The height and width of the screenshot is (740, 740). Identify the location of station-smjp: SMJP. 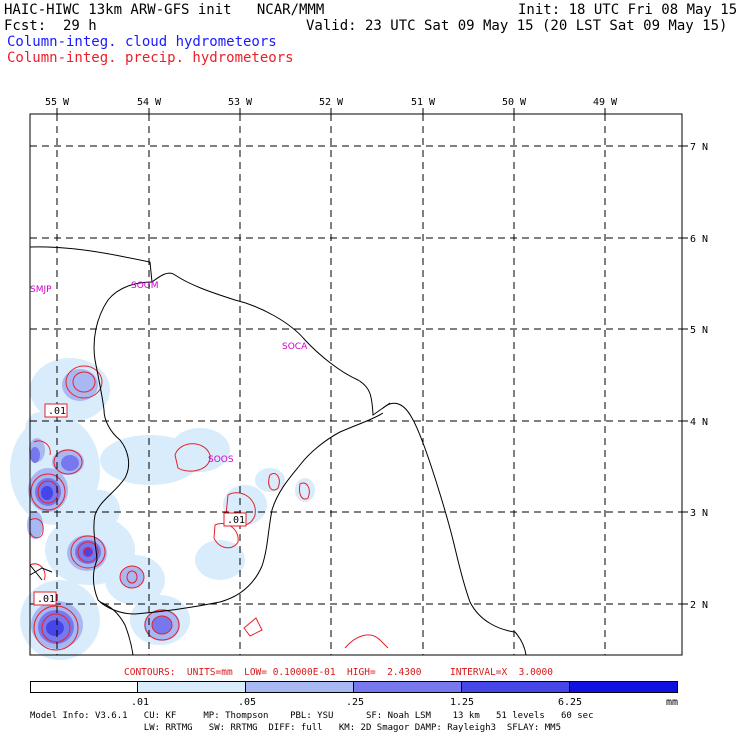
(41, 290).